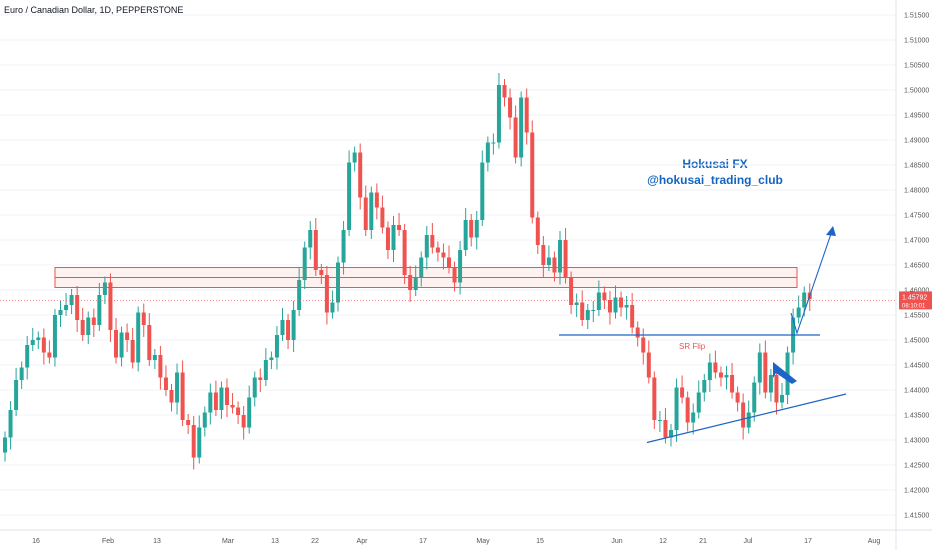 This screenshot has height=550, width=932. What do you see at coordinates (916, 166) in the screenshot?
I see `y-tick-label: 1.48500` at bounding box center [916, 166].